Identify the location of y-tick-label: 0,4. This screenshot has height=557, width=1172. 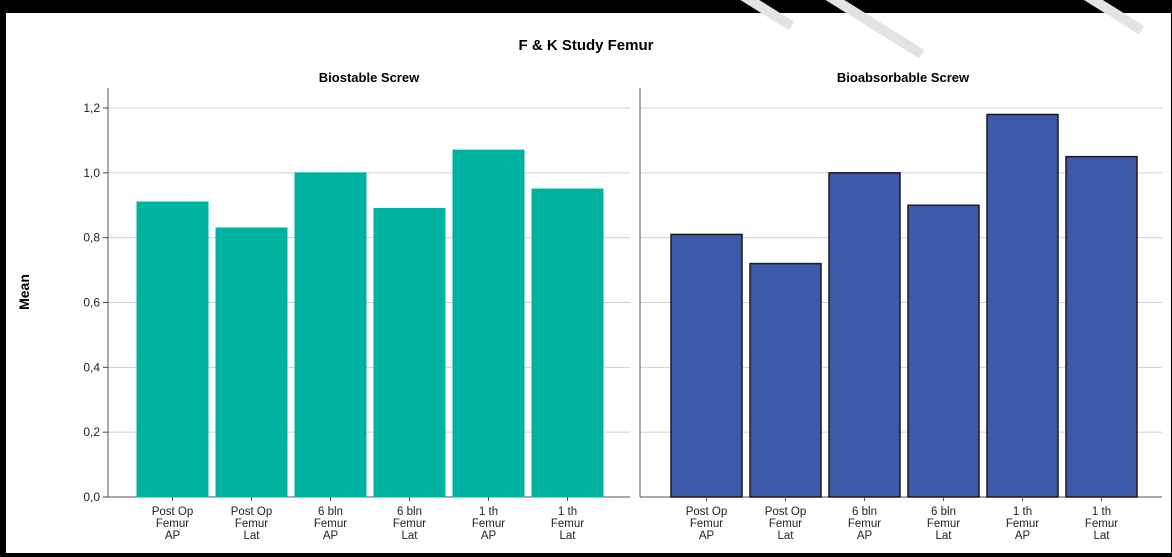
(91, 367).